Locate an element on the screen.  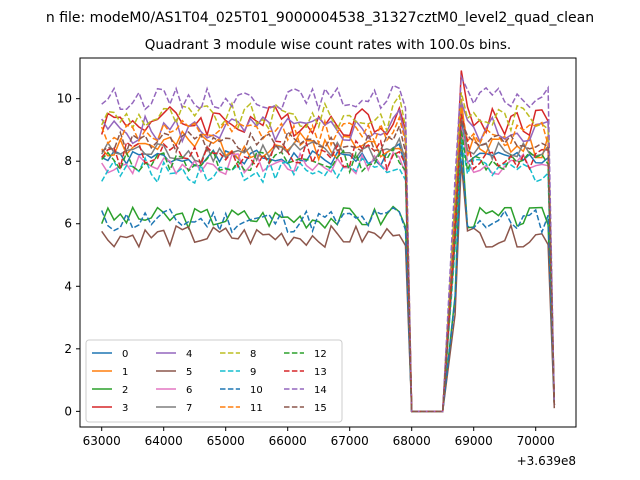
legend-label-15: 15 is located at coordinates (320, 408).